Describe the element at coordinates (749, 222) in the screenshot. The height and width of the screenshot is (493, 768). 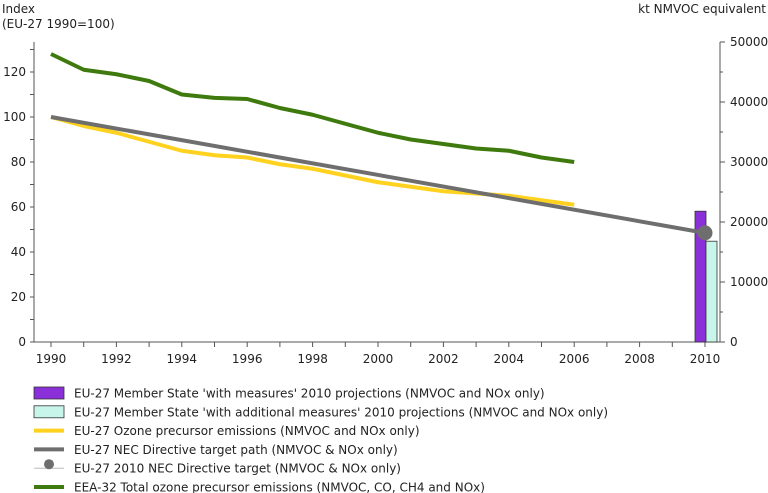
I see `right-y-tick-label: 20000` at that location.